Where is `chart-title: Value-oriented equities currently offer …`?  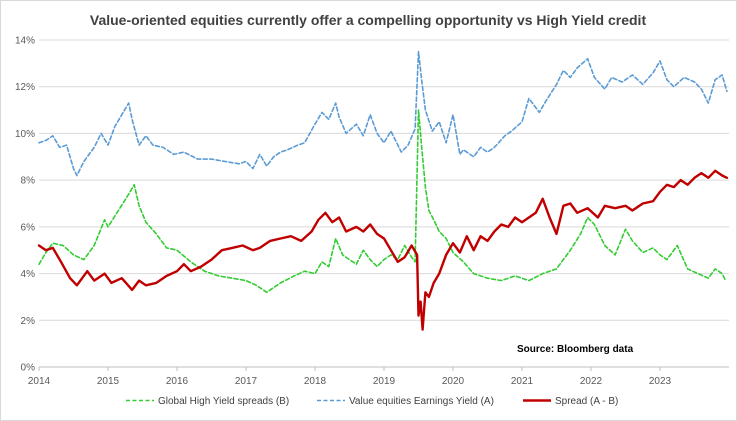 chart-title: Value-oriented equities currently offer … is located at coordinates (368, 20).